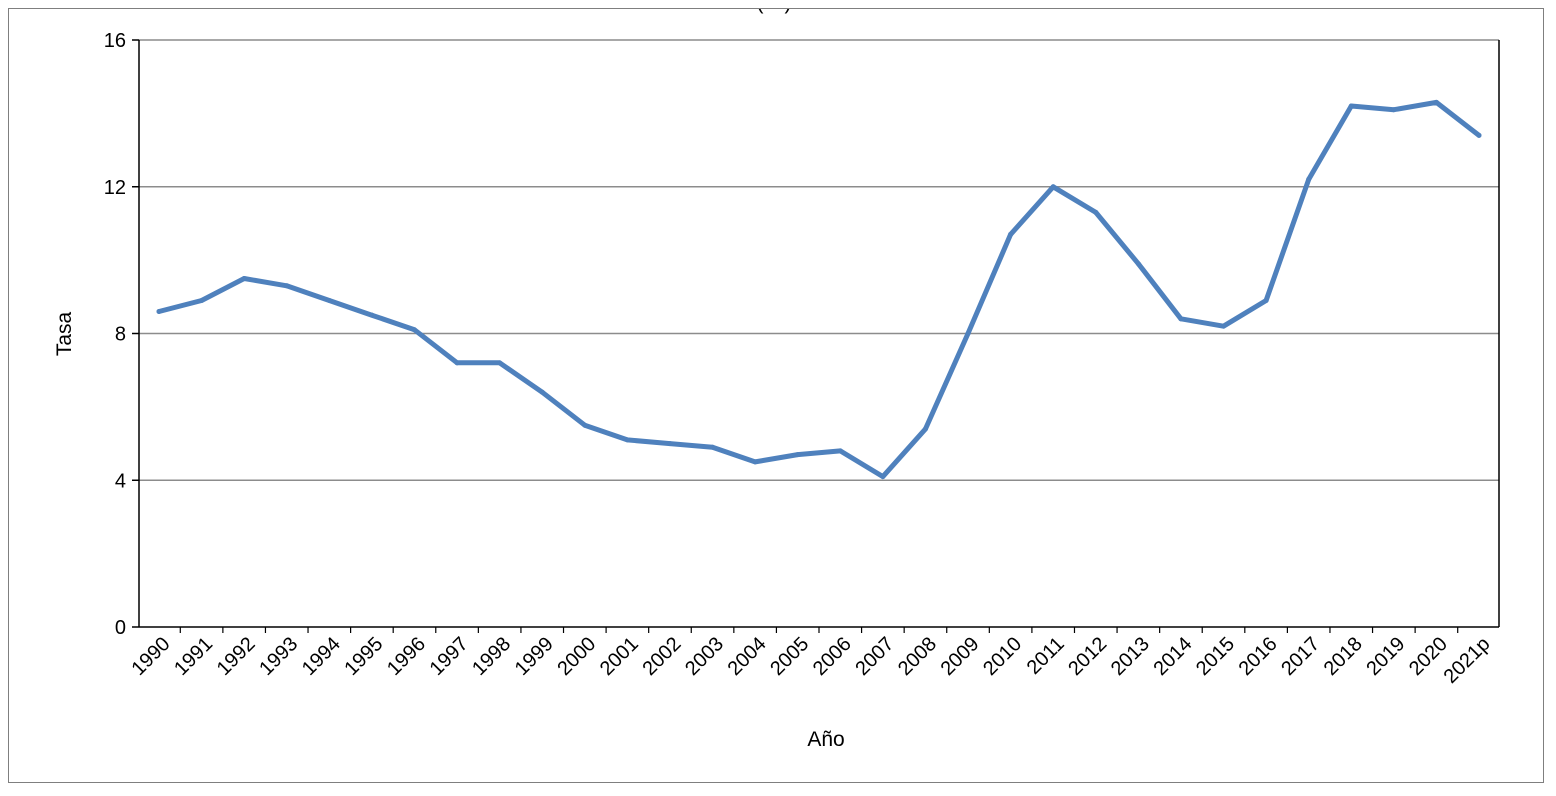 The width and height of the screenshot is (1556, 796). What do you see at coordinates (874, 656) in the screenshot?
I see `x-tick-label: 2007` at bounding box center [874, 656].